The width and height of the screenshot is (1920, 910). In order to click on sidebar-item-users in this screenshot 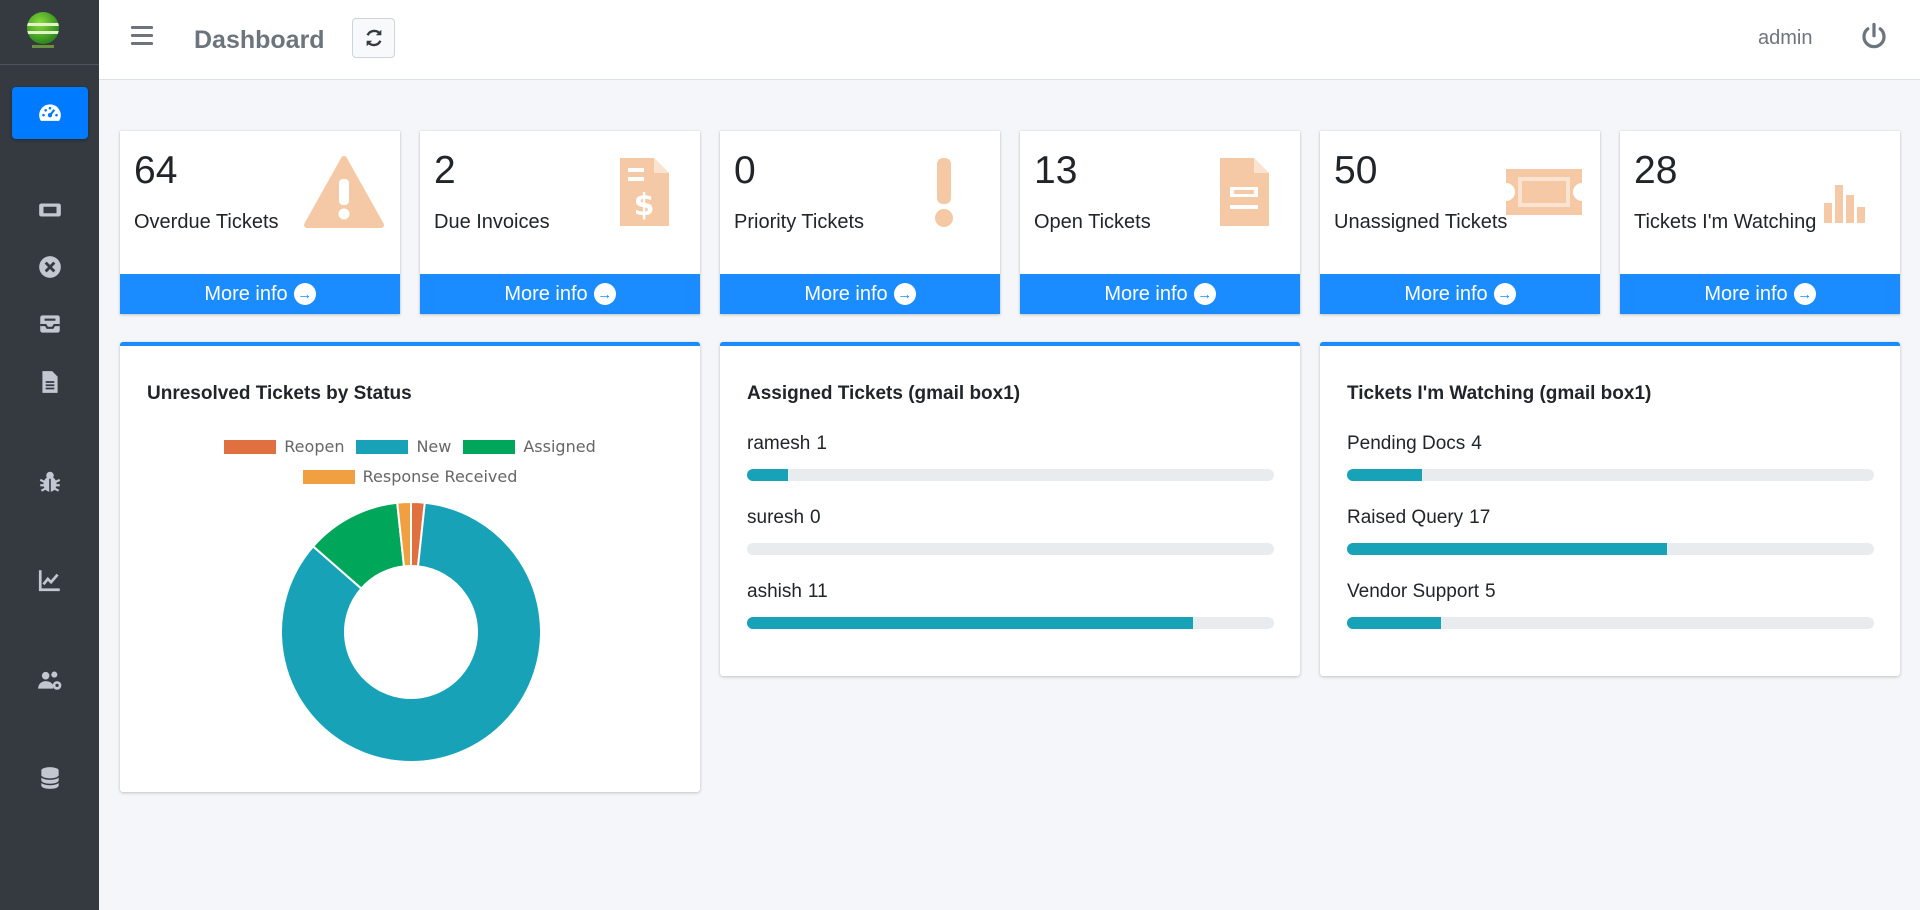, I will do `click(50, 680)`.